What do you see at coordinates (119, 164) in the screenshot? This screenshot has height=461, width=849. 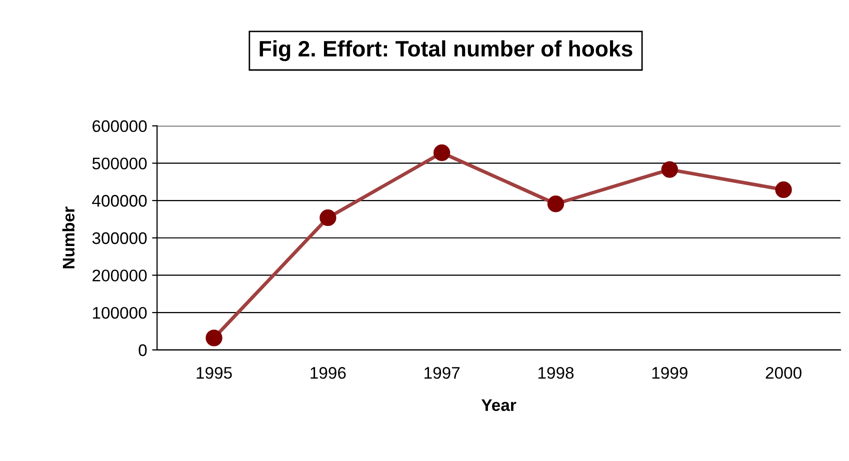 I see `y-tick-label: 500000` at bounding box center [119, 164].